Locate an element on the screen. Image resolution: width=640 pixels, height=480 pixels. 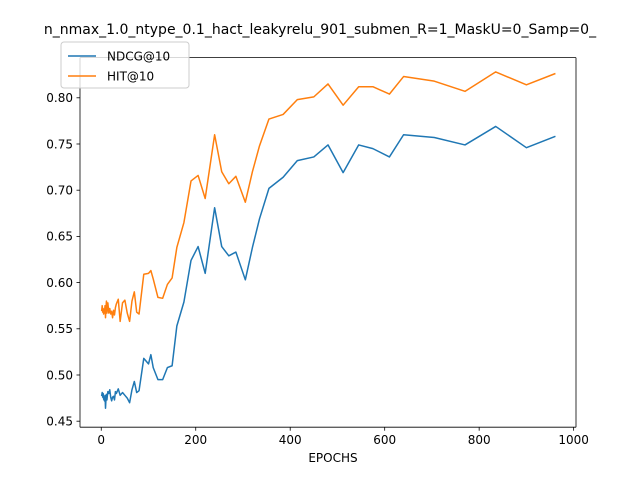
y-tick-label: 0.60 is located at coordinates (59, 283).